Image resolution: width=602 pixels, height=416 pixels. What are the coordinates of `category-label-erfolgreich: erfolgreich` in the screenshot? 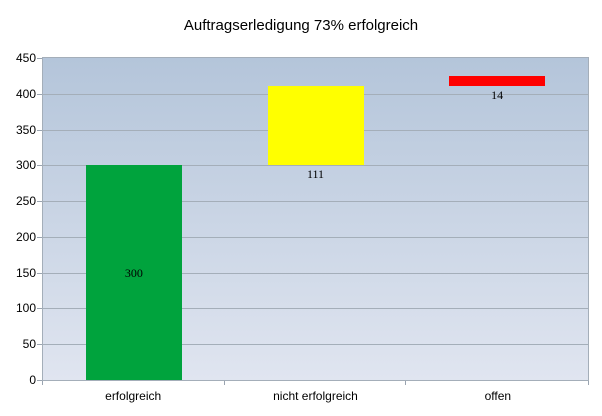 It's located at (133, 396).